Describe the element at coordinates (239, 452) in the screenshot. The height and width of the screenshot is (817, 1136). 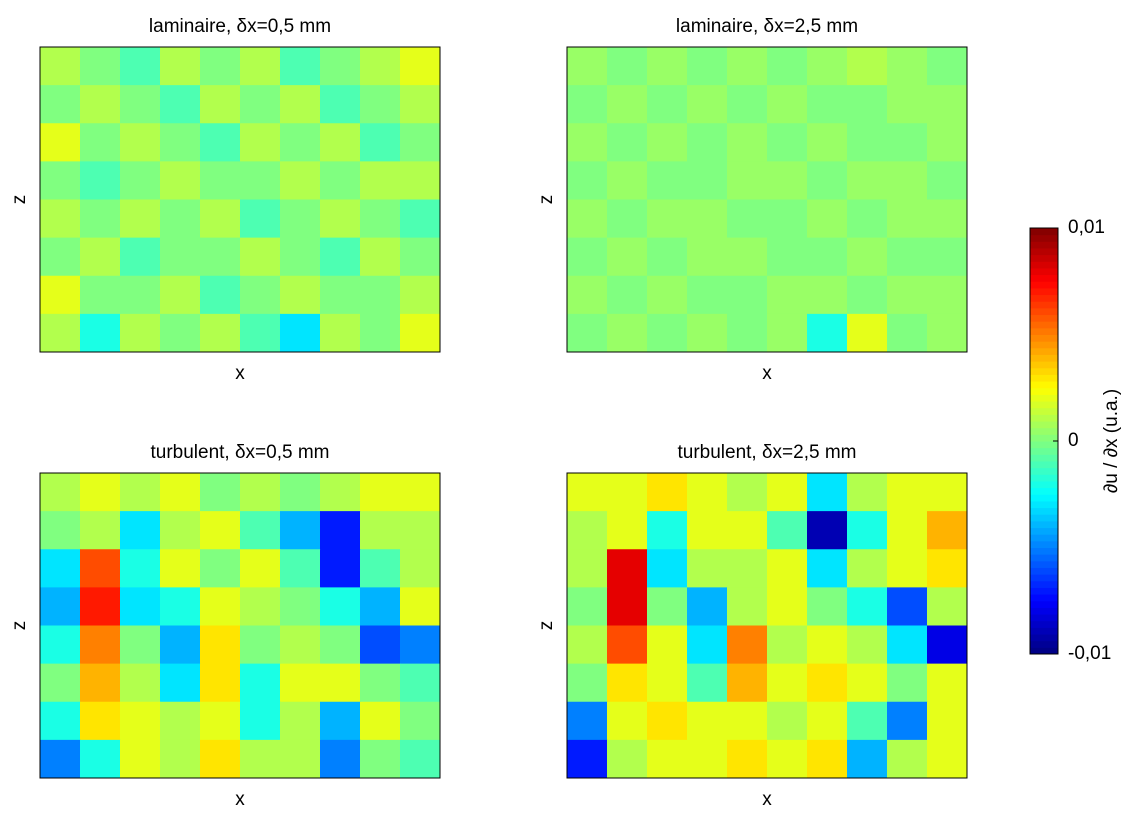
I see `panel-title: turbulent, δx=0,5 mm` at that location.